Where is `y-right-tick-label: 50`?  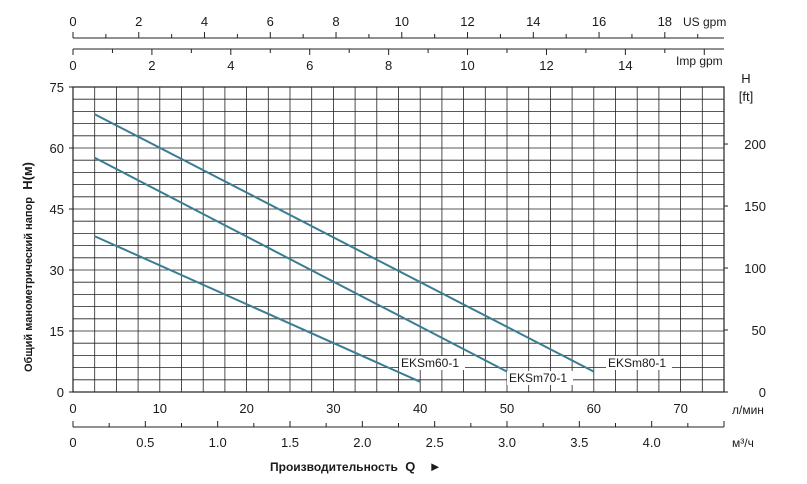 y-right-tick-label: 50 is located at coordinates (759, 330).